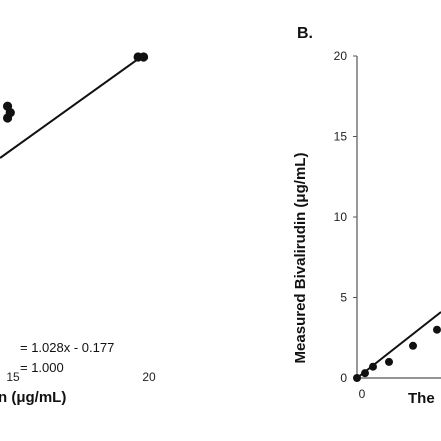 The width and height of the screenshot is (441, 441). What do you see at coordinates (341, 217) in the screenshot?
I see `panel-b-y-tick-label: 10` at bounding box center [341, 217].